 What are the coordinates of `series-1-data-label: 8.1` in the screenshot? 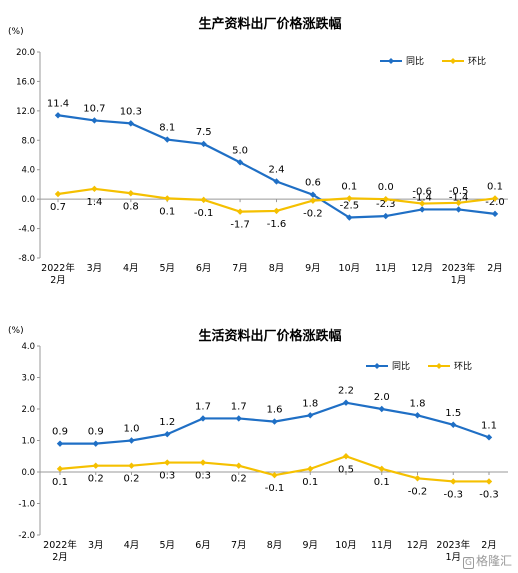 It's located at (167, 128).